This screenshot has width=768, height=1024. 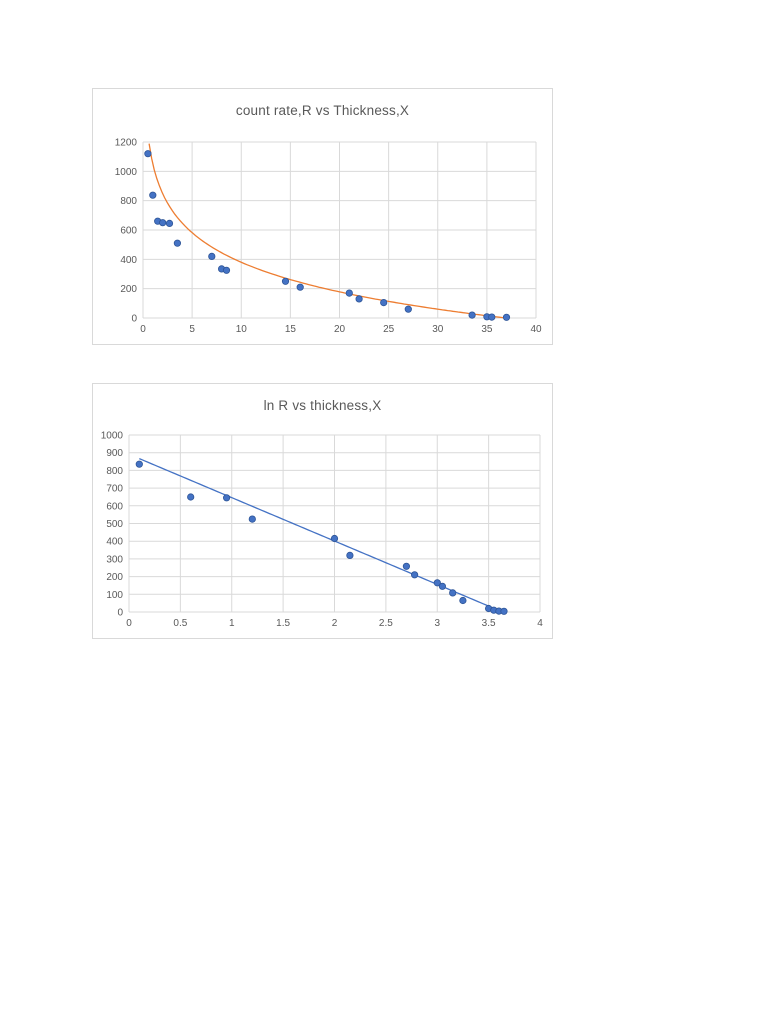 What do you see at coordinates (283, 623) in the screenshot?
I see `x-tick-label: 1.5` at bounding box center [283, 623].